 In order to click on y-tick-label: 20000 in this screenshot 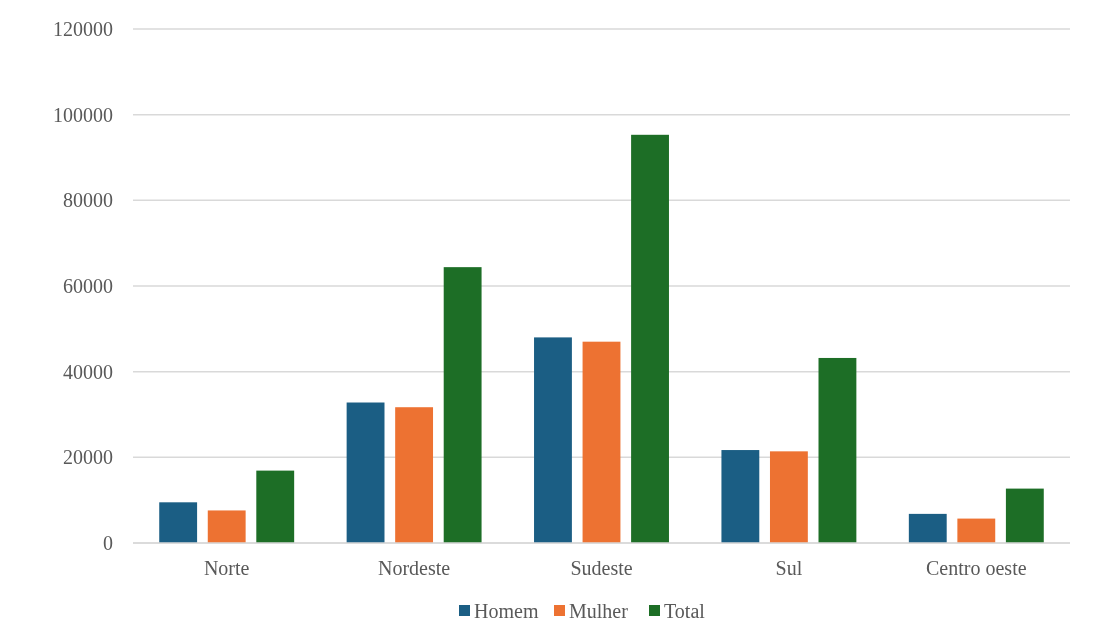, I will do `click(88, 457)`.